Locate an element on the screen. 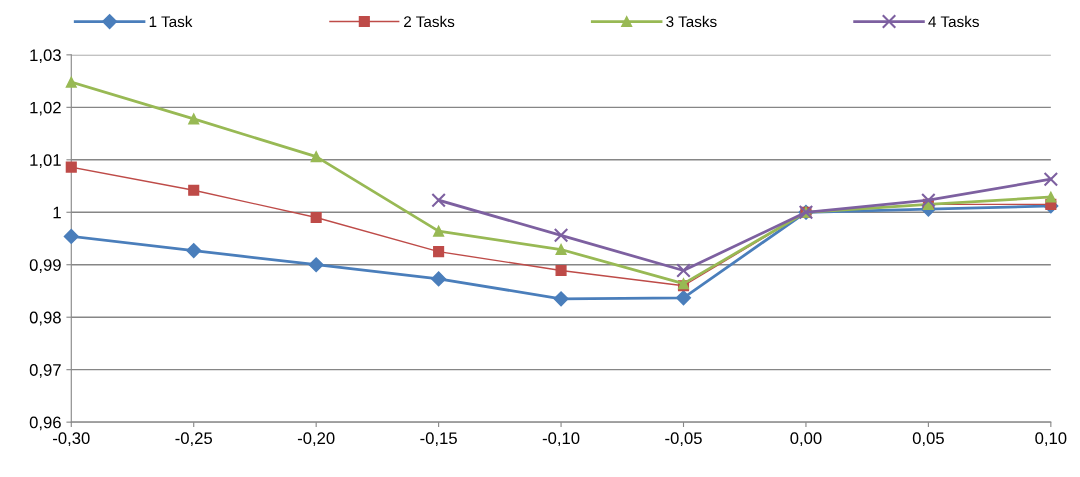 The height and width of the screenshot is (477, 1080). x-tick-label: -0,30 is located at coordinates (71, 439).